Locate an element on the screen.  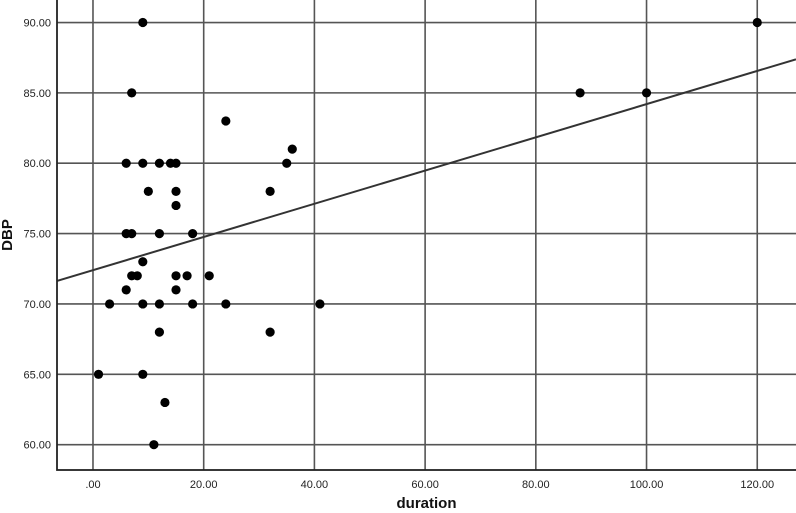
y-tick-label: 75.00 is located at coordinates (37, 235).